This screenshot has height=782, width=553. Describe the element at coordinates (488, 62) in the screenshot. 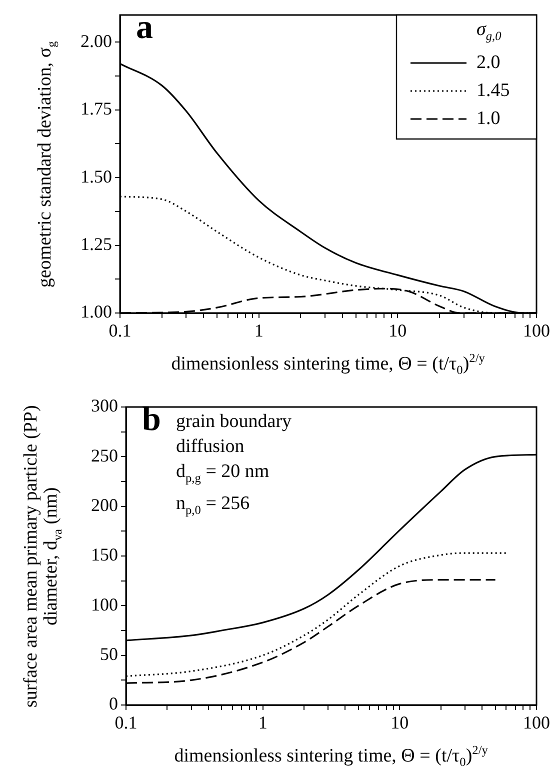

I see `legend-label: 2.0` at that location.